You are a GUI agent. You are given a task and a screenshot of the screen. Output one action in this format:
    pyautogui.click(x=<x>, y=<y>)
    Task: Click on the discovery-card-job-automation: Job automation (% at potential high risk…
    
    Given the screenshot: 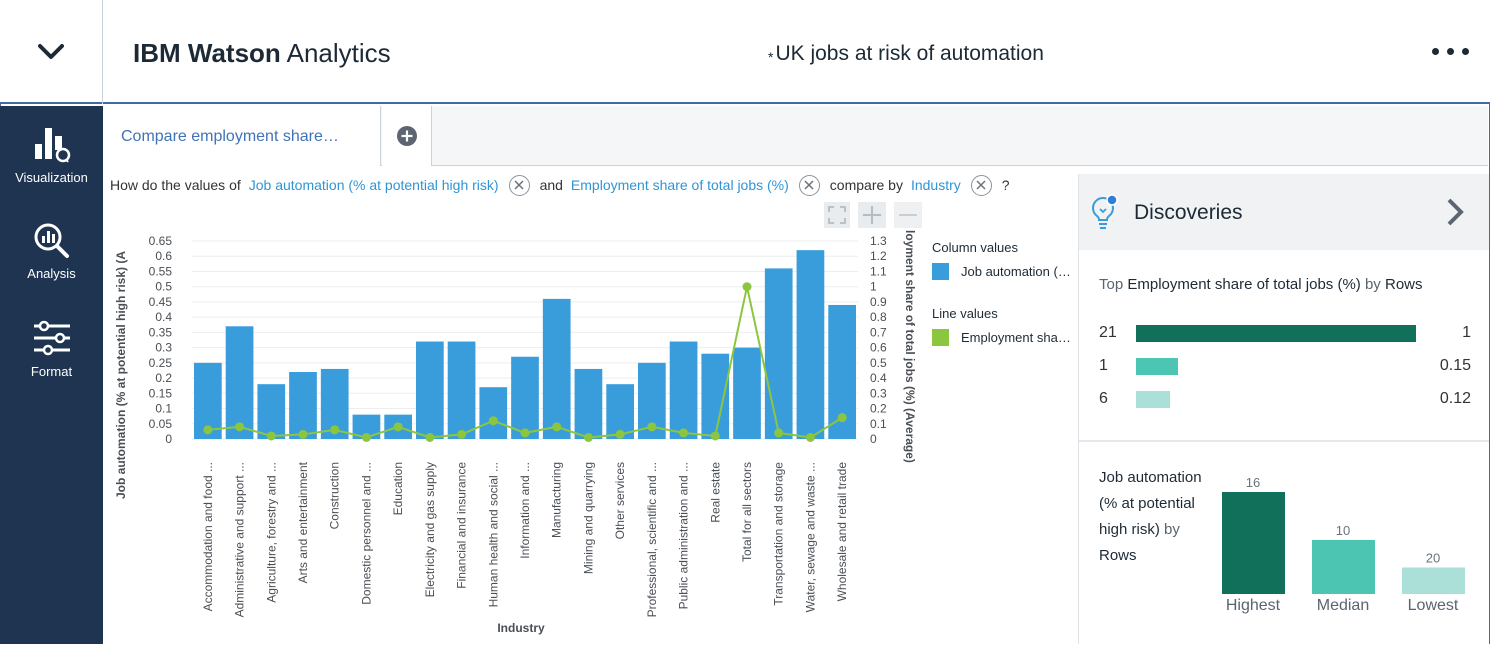 What is the action you would take?
    pyautogui.click(x=1284, y=544)
    